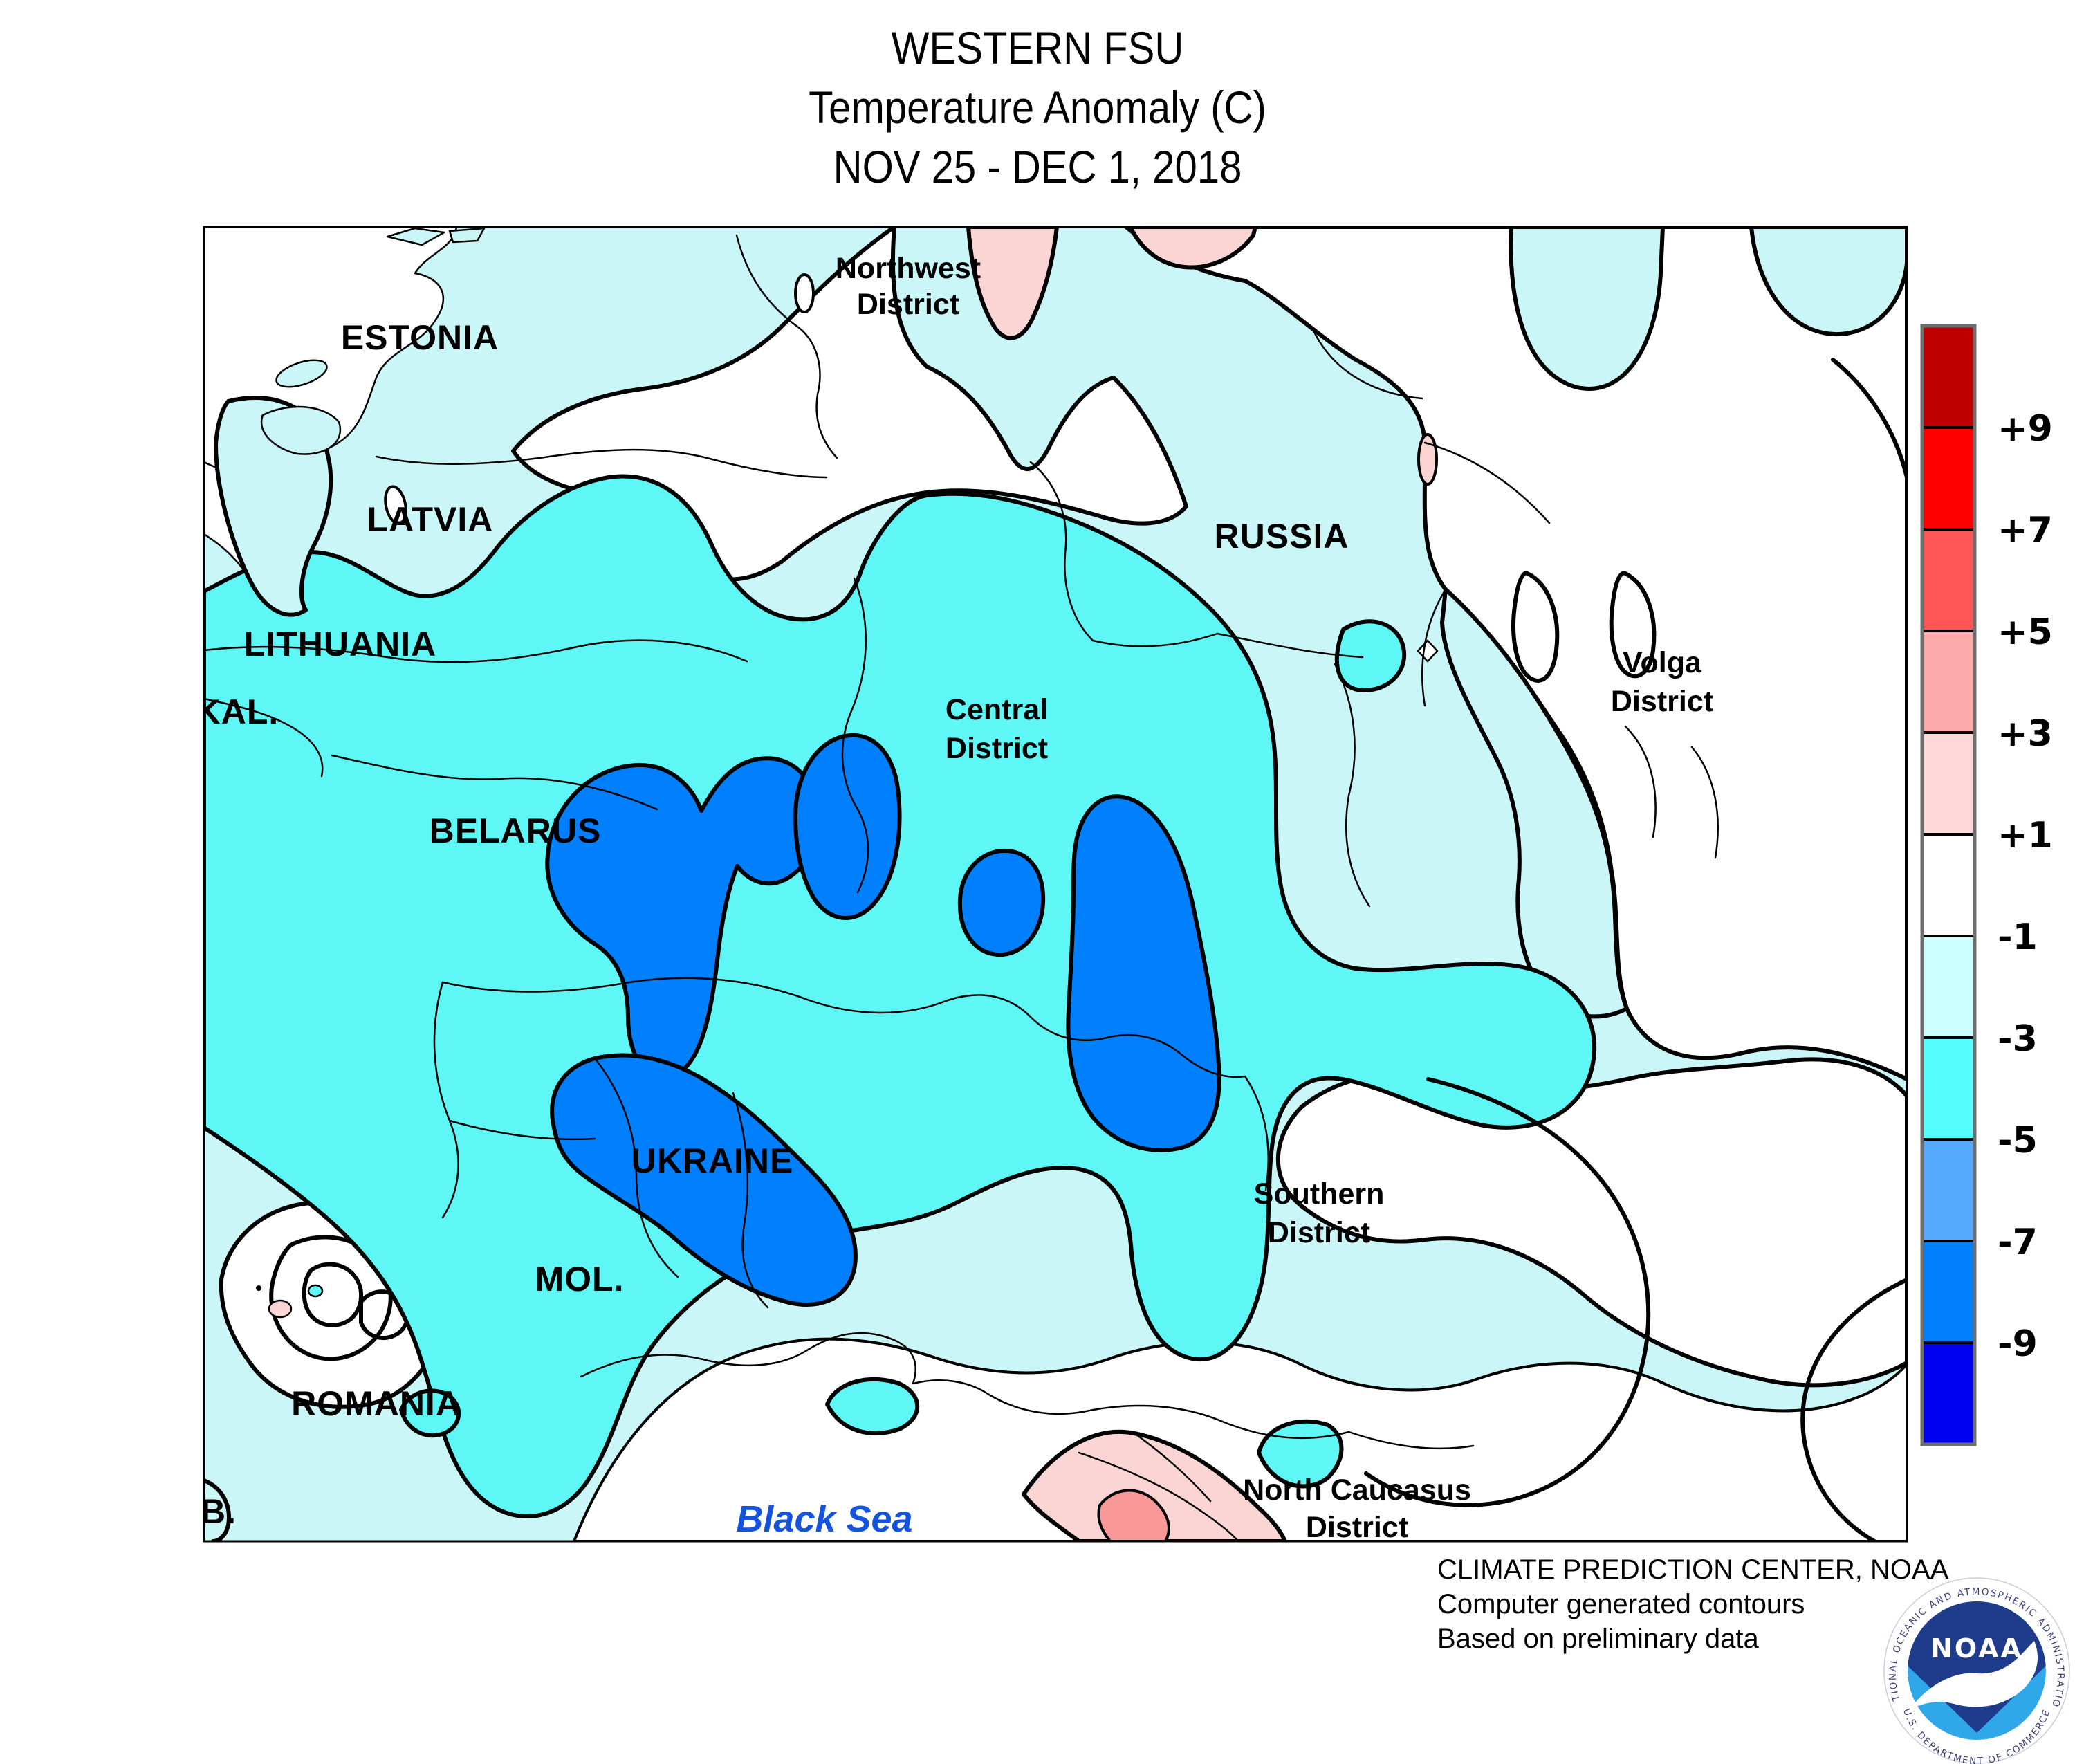 The width and height of the screenshot is (2075, 1764). I want to click on credit-line-1: CLIMATE PREDICTION CENTER, NOAA, so click(1693, 1569).